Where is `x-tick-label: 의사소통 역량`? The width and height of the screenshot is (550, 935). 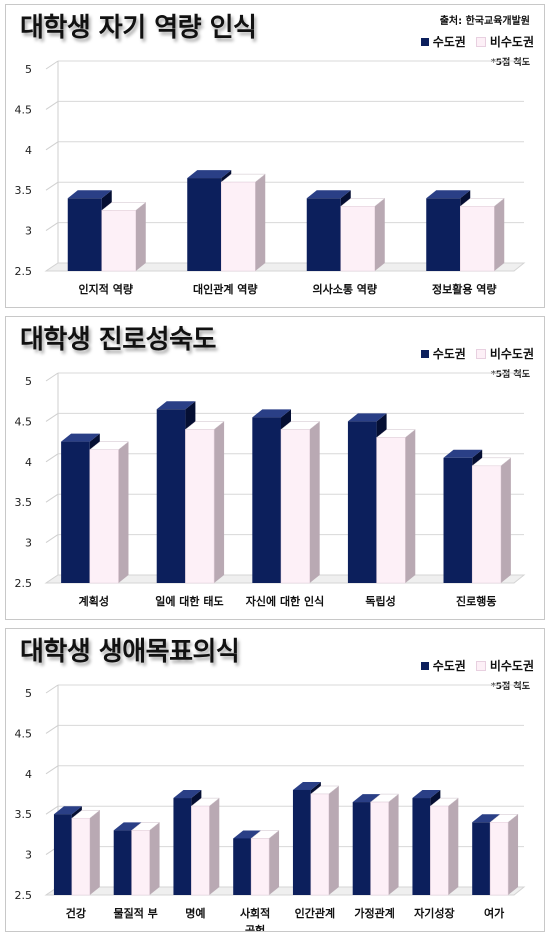 x-tick-label: 의사소통 역량 is located at coordinates (344, 289).